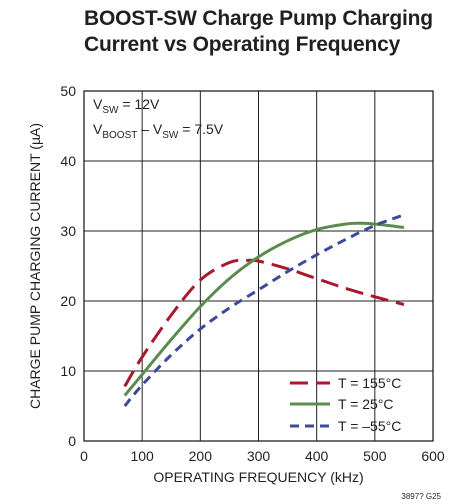 This screenshot has height=504, width=453. What do you see at coordinates (375, 456) in the screenshot?
I see `x-tick-label: 500` at bounding box center [375, 456].